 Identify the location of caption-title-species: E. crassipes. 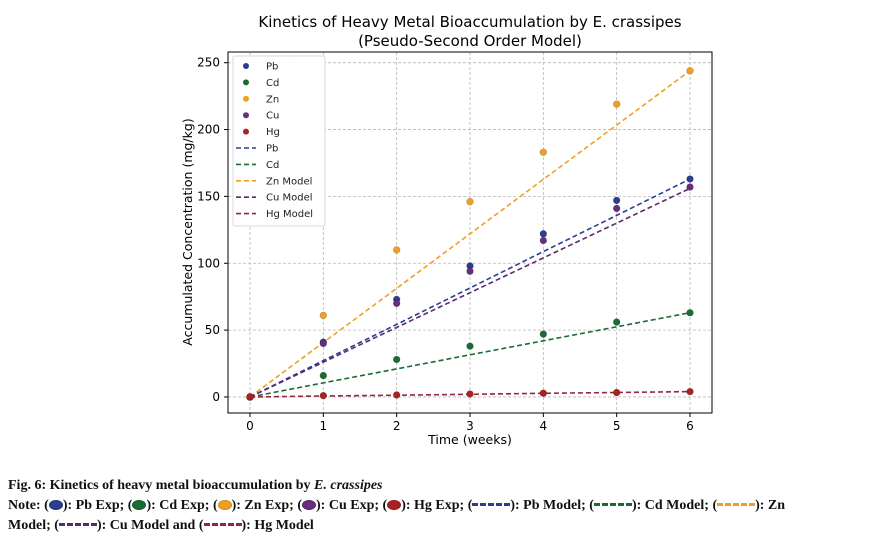
(348, 485).